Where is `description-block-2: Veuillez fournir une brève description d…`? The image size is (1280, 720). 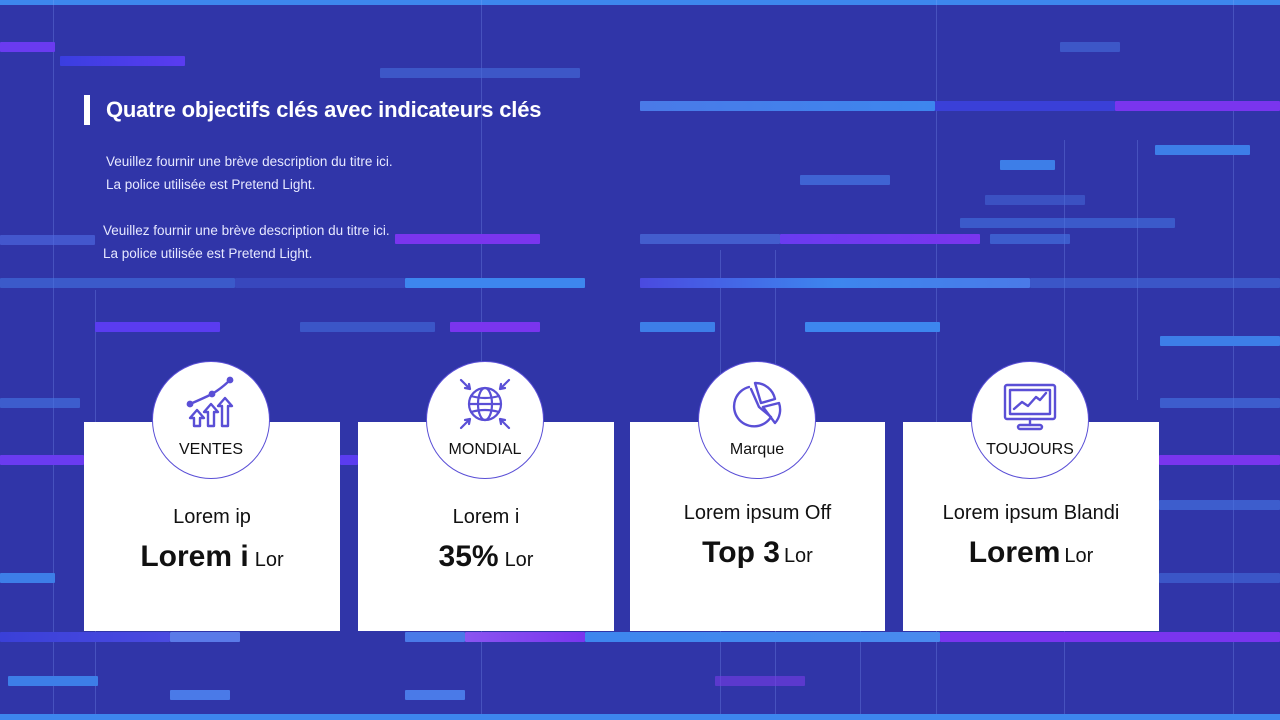
description-block-2: Veuillez fournir une brève description d… is located at coordinates (246, 242).